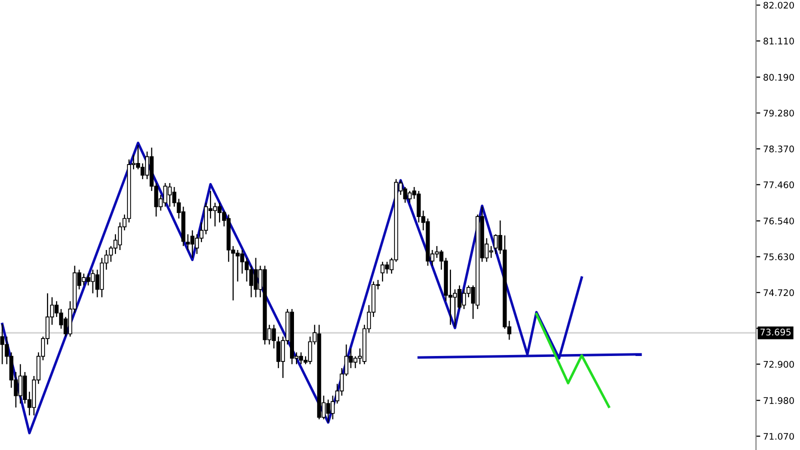 This screenshot has height=450, width=800. What do you see at coordinates (775, 332) in the screenshot?
I see `ref-line-label: 73.695` at bounding box center [775, 332].